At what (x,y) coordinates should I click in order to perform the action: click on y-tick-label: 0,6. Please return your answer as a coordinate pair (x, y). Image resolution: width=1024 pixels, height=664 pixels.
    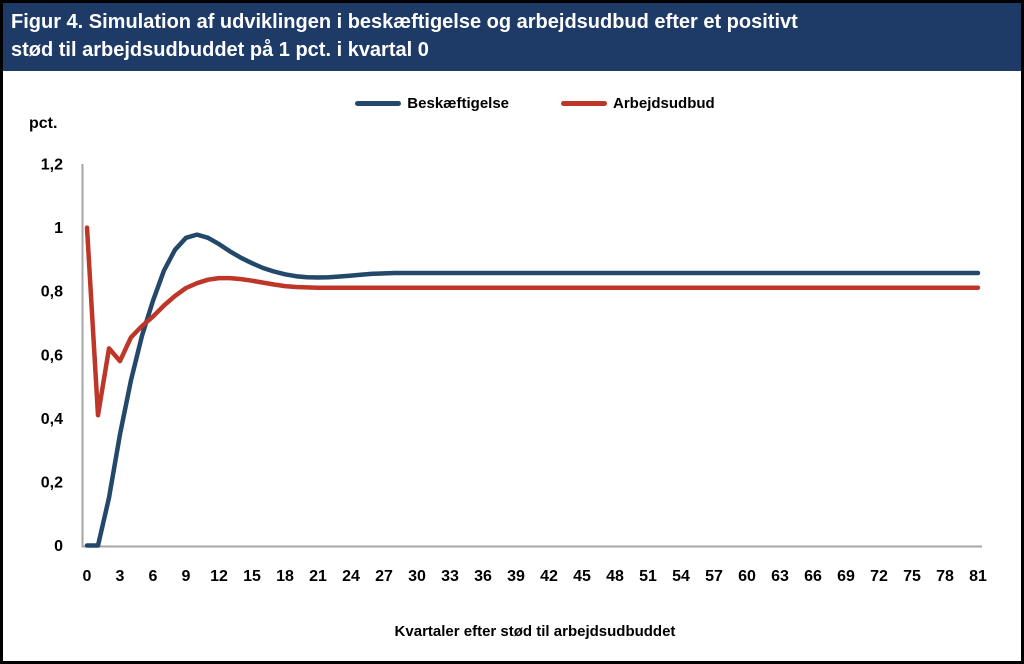
    Looking at the image, I should click on (52, 355).